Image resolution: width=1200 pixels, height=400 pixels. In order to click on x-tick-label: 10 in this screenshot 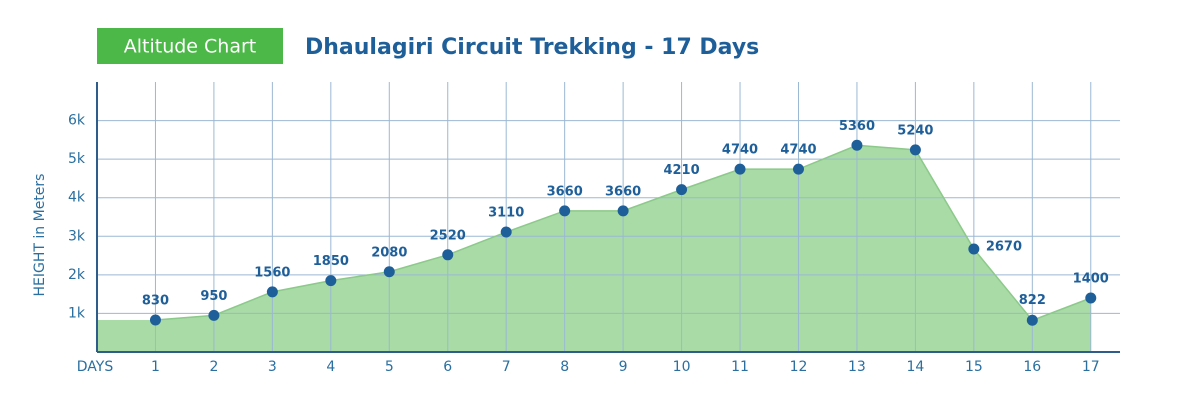, I will do `click(682, 367)`.